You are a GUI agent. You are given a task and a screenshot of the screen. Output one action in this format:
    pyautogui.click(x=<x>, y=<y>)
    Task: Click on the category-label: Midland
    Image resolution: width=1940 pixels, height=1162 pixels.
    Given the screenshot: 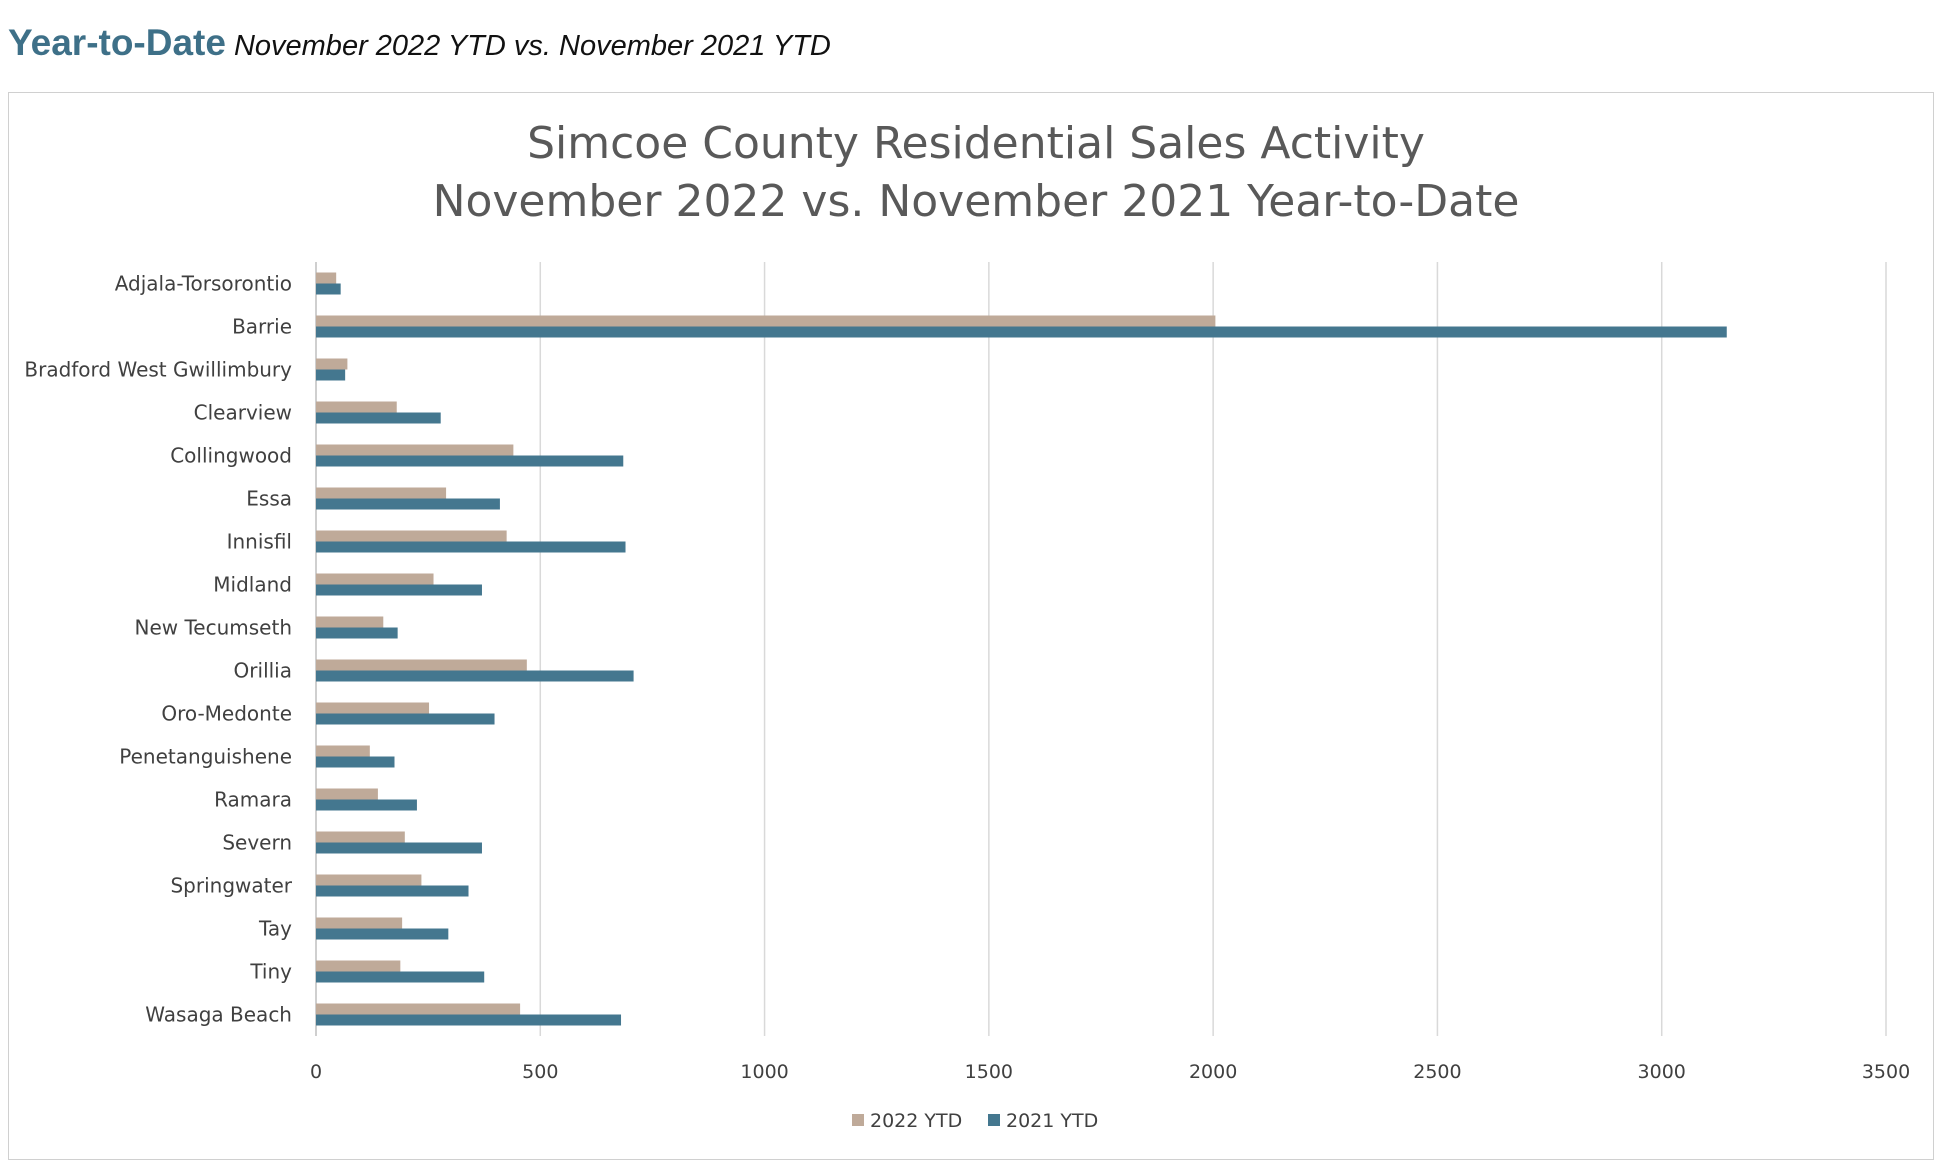 What is the action you would take?
    pyautogui.click(x=252, y=585)
    